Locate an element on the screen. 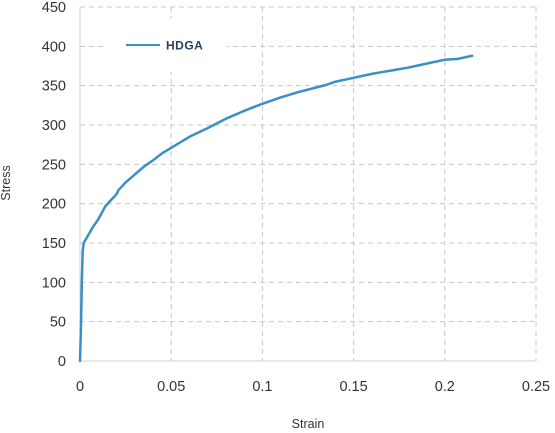 The width and height of the screenshot is (555, 433). y-tick-label: 250 is located at coordinates (54, 165).